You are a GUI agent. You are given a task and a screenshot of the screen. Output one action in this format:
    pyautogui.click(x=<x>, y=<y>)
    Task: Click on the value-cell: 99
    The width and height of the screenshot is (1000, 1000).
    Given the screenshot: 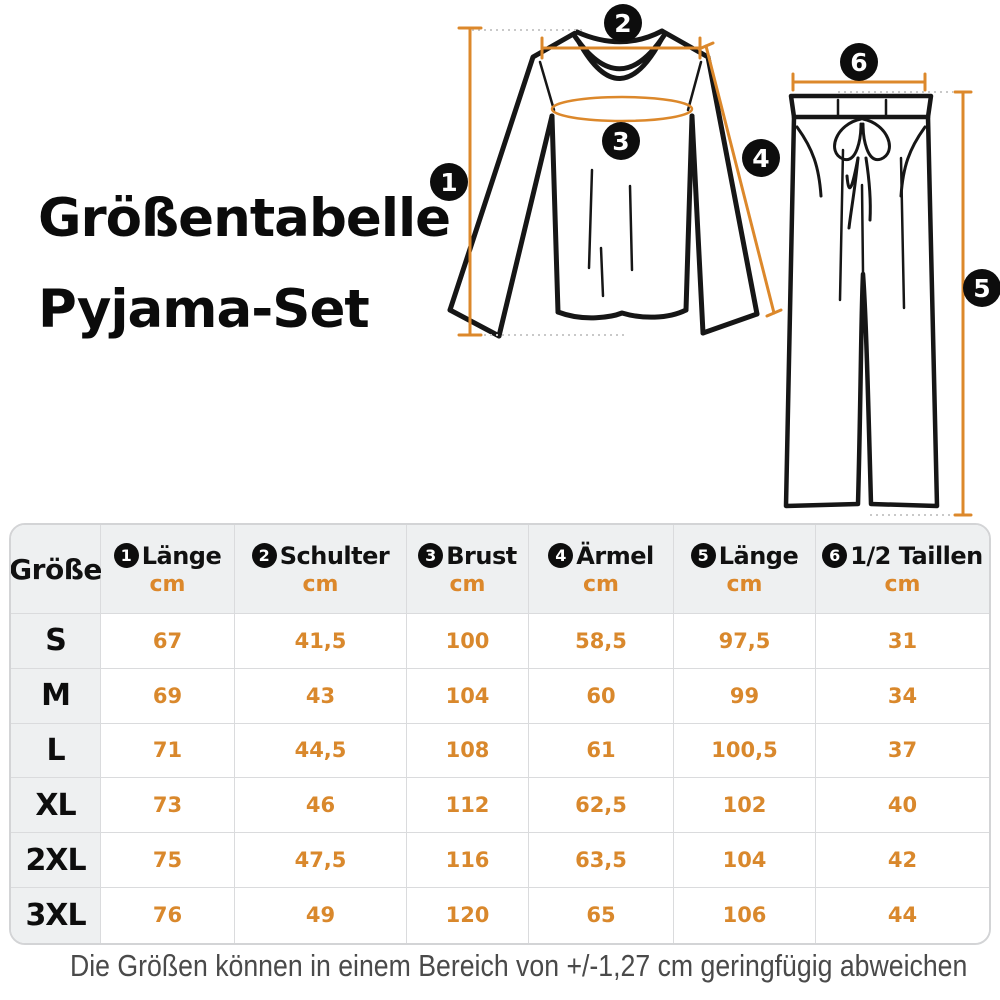 What is the action you would take?
    pyautogui.click(x=745, y=696)
    